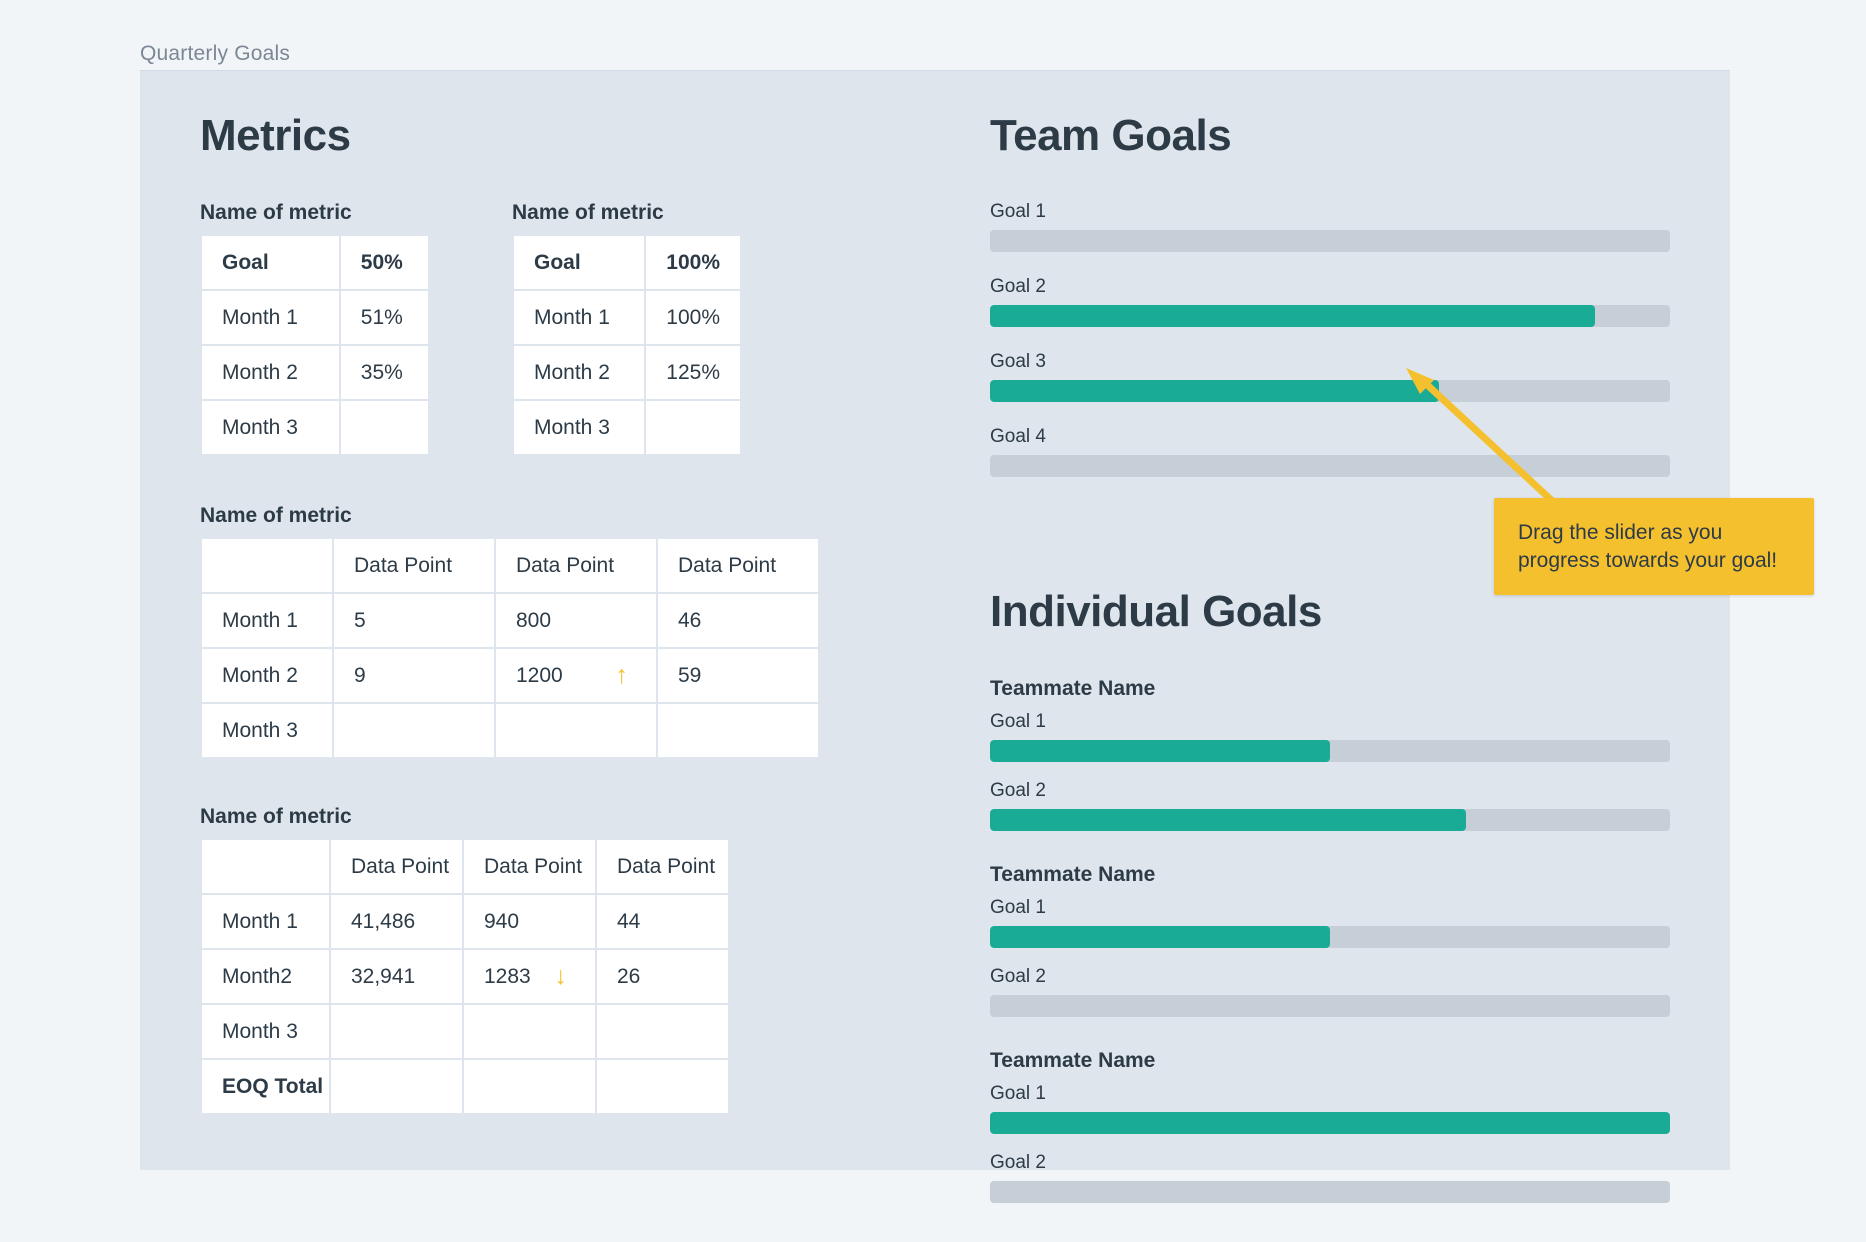 The image size is (1866, 1242). I want to click on row-cell: 44, so click(662, 921).